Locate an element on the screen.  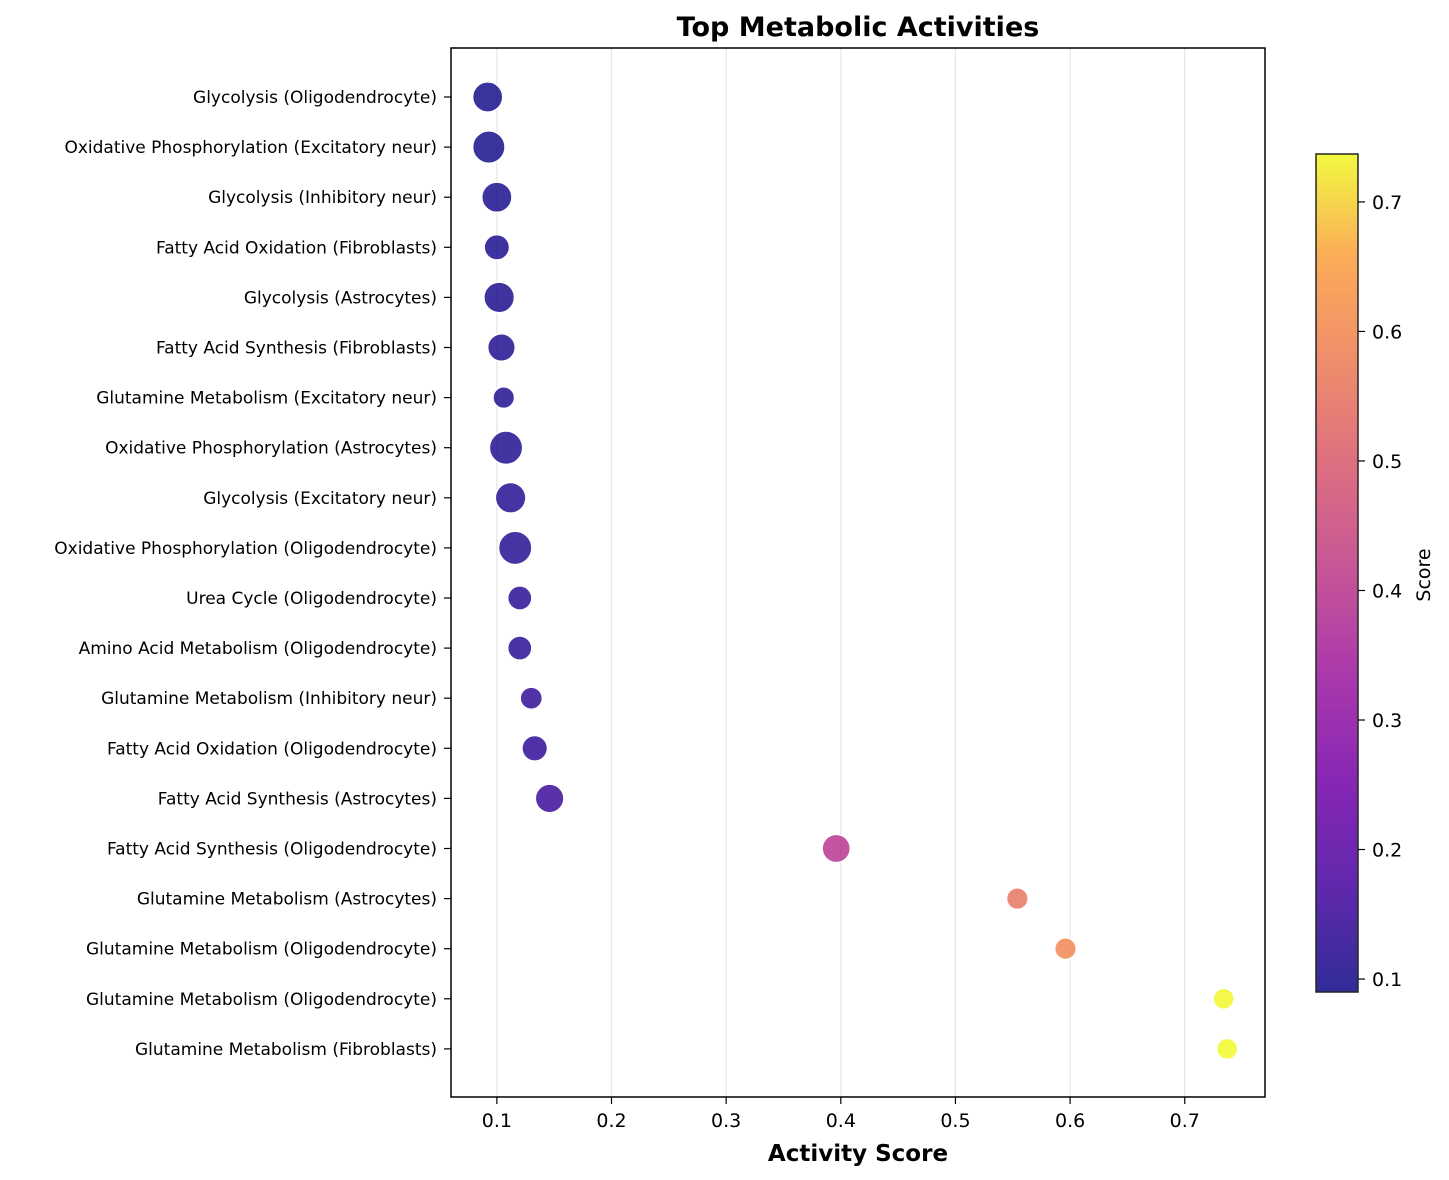
y-tick-label: Glutamine Metabolism (Inhibitory neur) is located at coordinates (269, 699).